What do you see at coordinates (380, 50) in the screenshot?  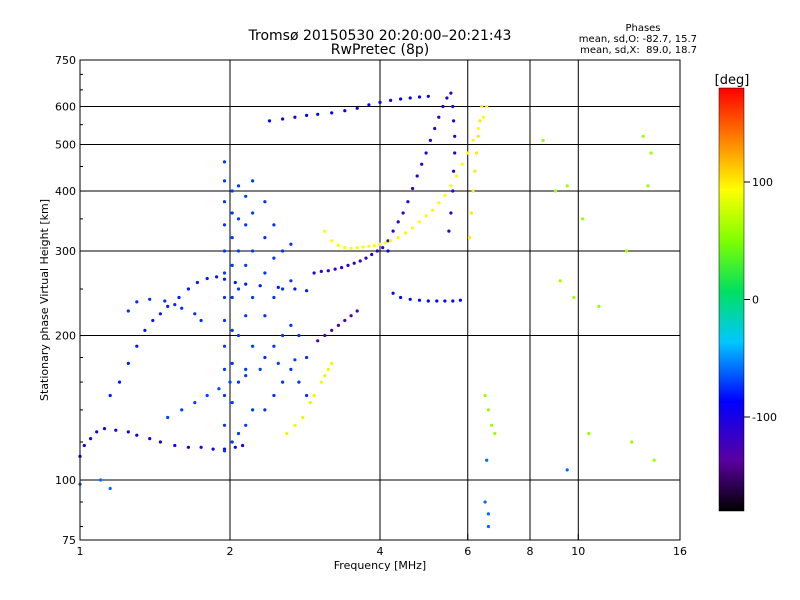 I see `chart-subtitle: RwPretec (8p)` at bounding box center [380, 50].